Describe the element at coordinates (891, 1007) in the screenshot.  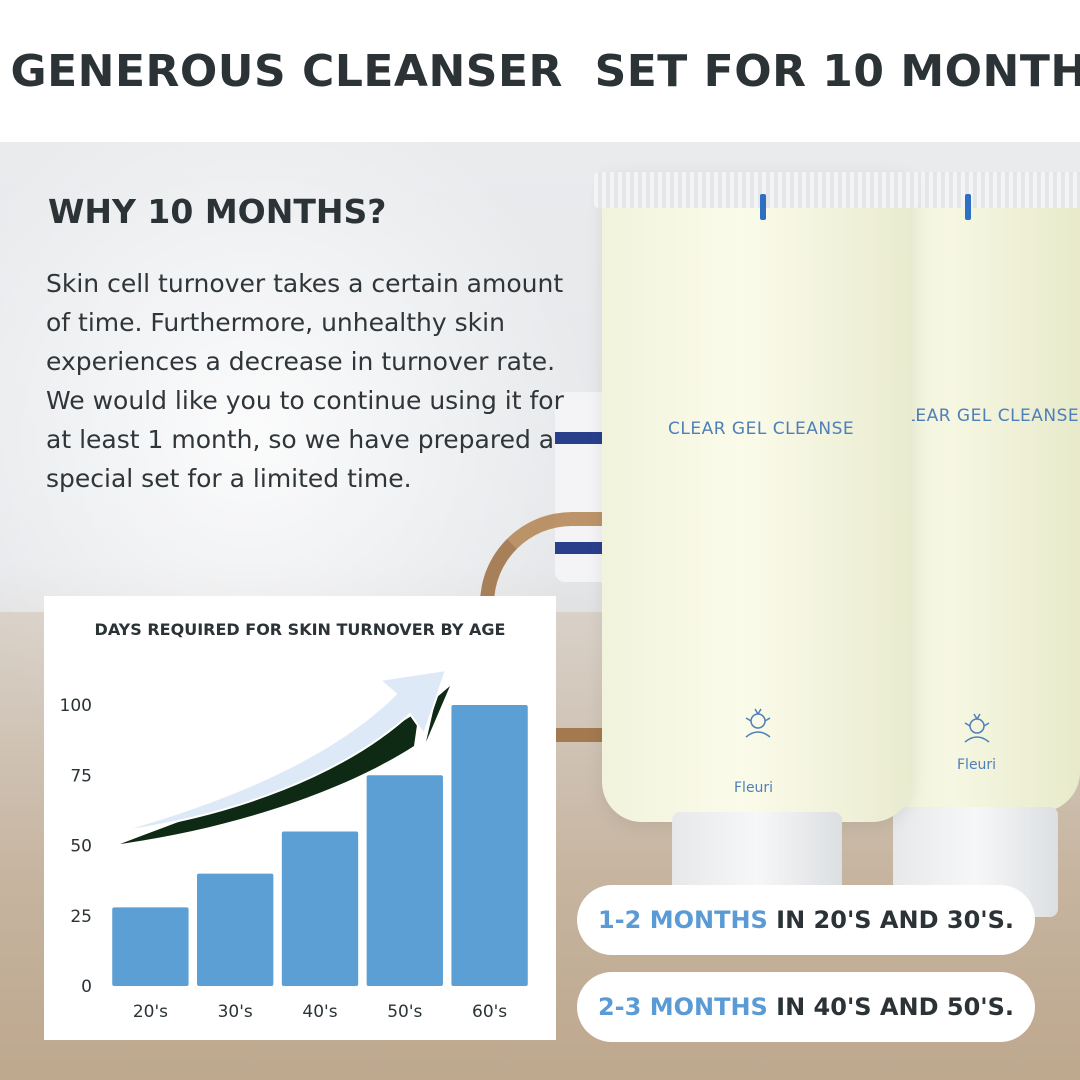
I see `callout-rest: IN 40'S AND 50'S.` at that location.